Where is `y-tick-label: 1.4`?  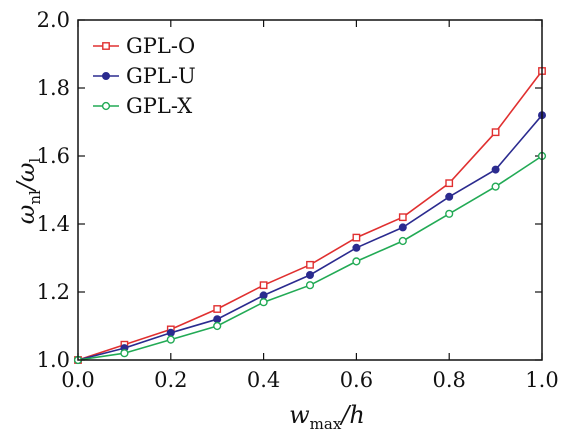
y-tick-label: 1.4 is located at coordinates (53, 224).